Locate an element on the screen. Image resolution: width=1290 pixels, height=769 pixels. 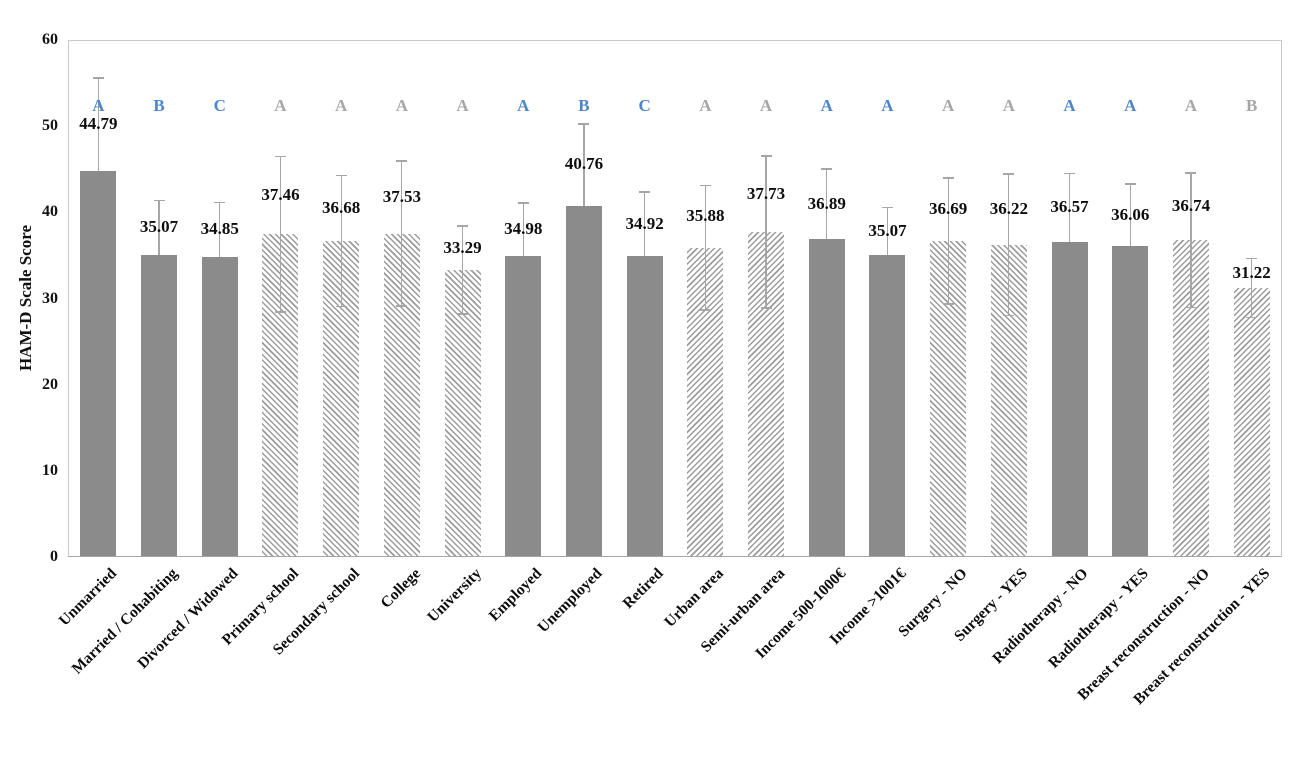
x-axis-label: University is located at coordinates (454, 595).